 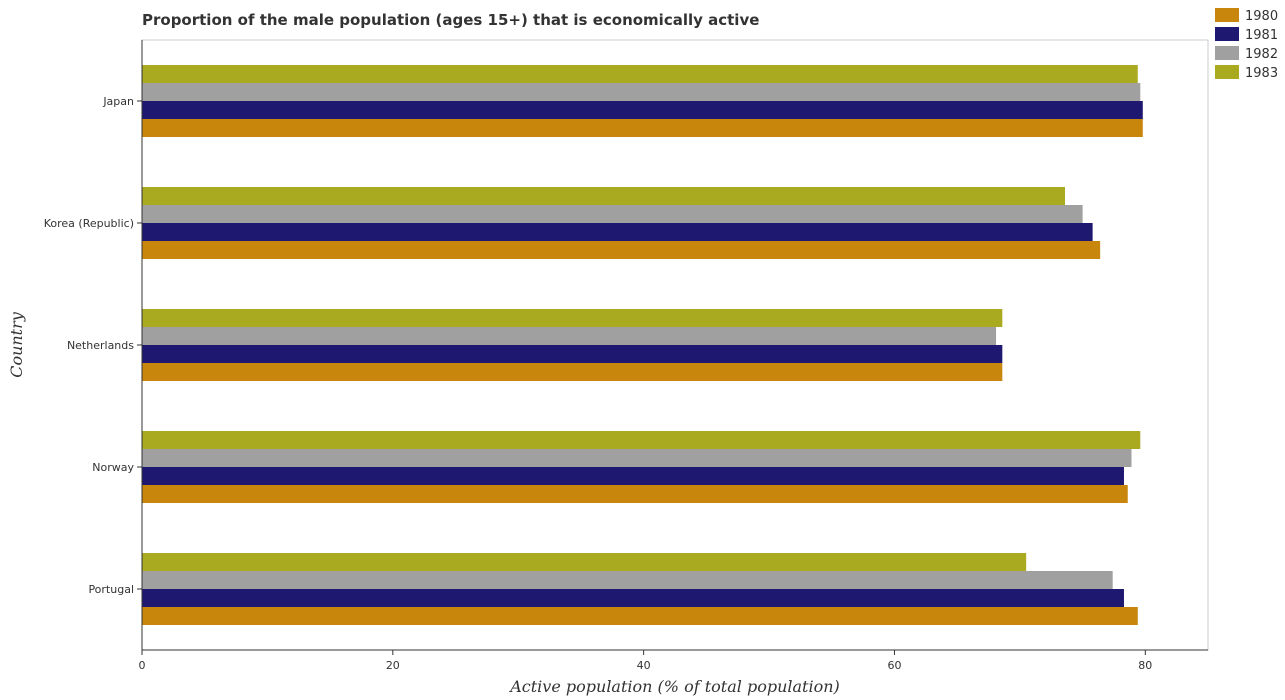 What do you see at coordinates (572, 372) in the screenshot?
I see `bar-netherlands-1980` at bounding box center [572, 372].